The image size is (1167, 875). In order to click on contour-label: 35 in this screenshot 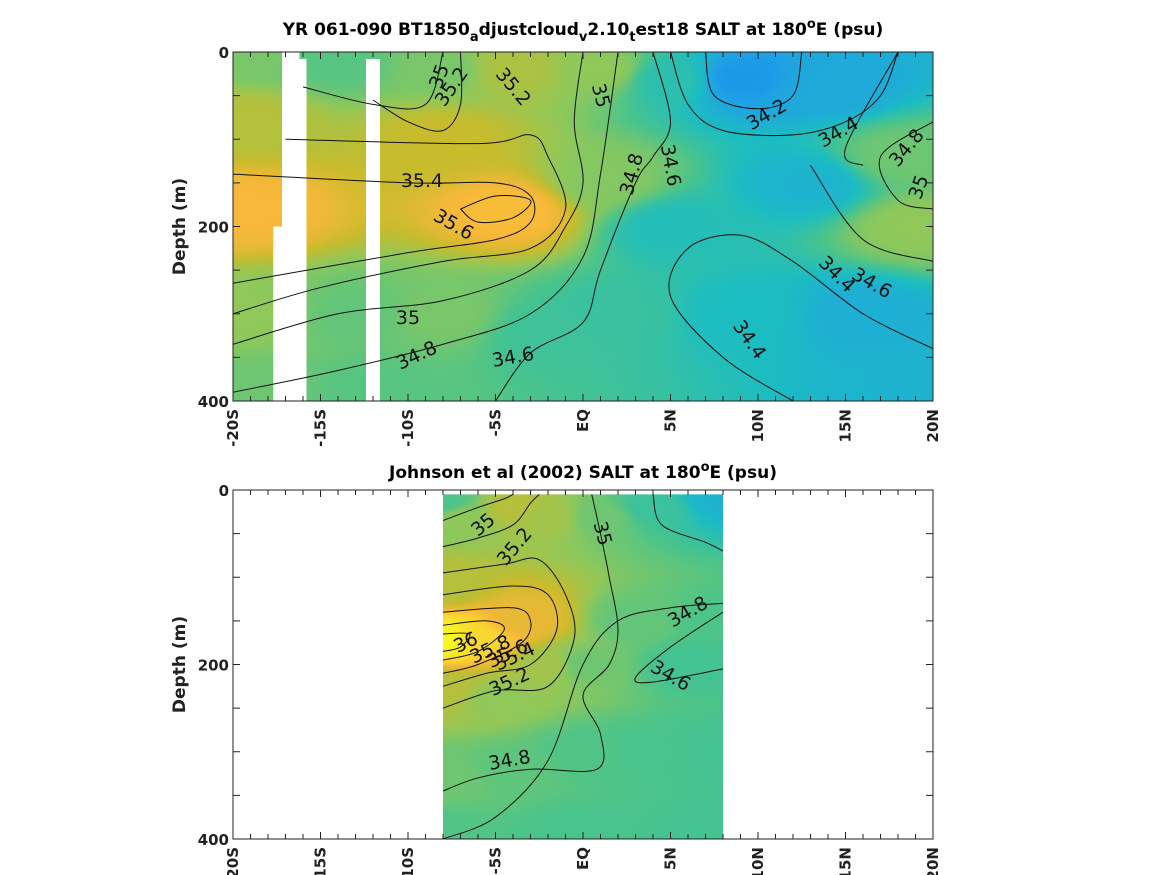, I will do `click(408, 318)`.